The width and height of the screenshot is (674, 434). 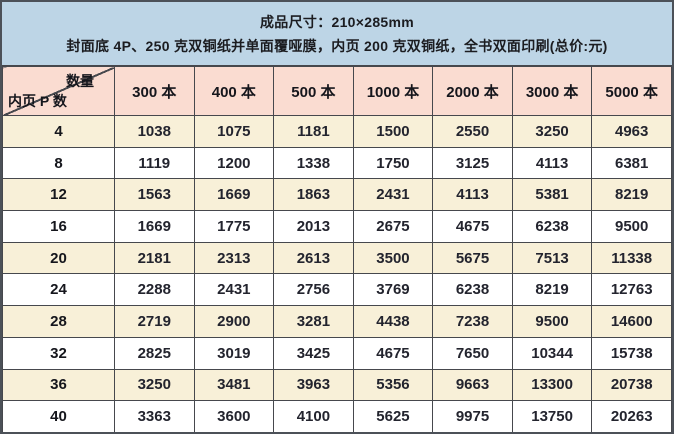 I want to click on price-cell: 7513, so click(x=552, y=258).